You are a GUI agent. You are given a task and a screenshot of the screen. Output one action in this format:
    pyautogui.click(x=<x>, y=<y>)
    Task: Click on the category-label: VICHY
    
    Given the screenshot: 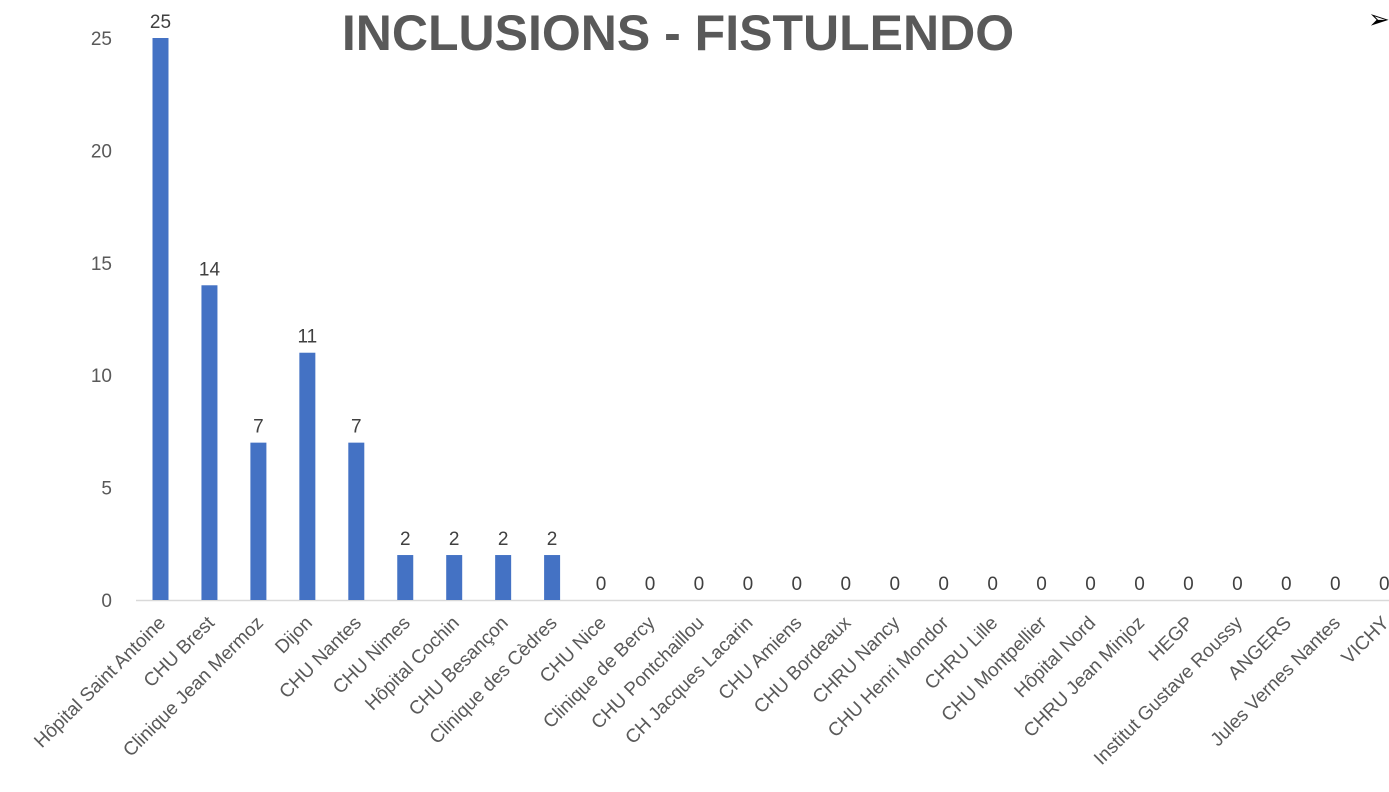 What is the action you would take?
    pyautogui.click(x=1363, y=640)
    